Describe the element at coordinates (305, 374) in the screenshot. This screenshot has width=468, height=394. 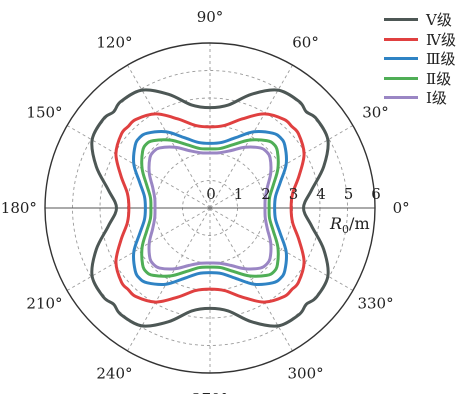
I see `angle-tick-label: 300°` at that location.